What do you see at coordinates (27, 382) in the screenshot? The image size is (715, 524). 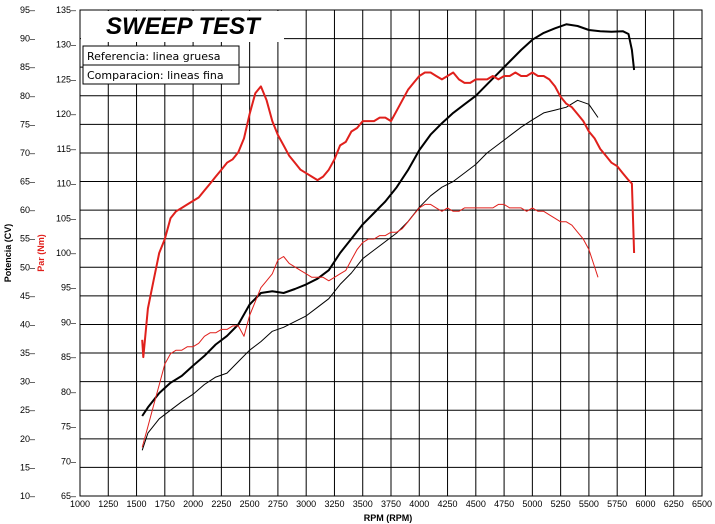 I see `power-tick-label: 30–` at bounding box center [27, 382].